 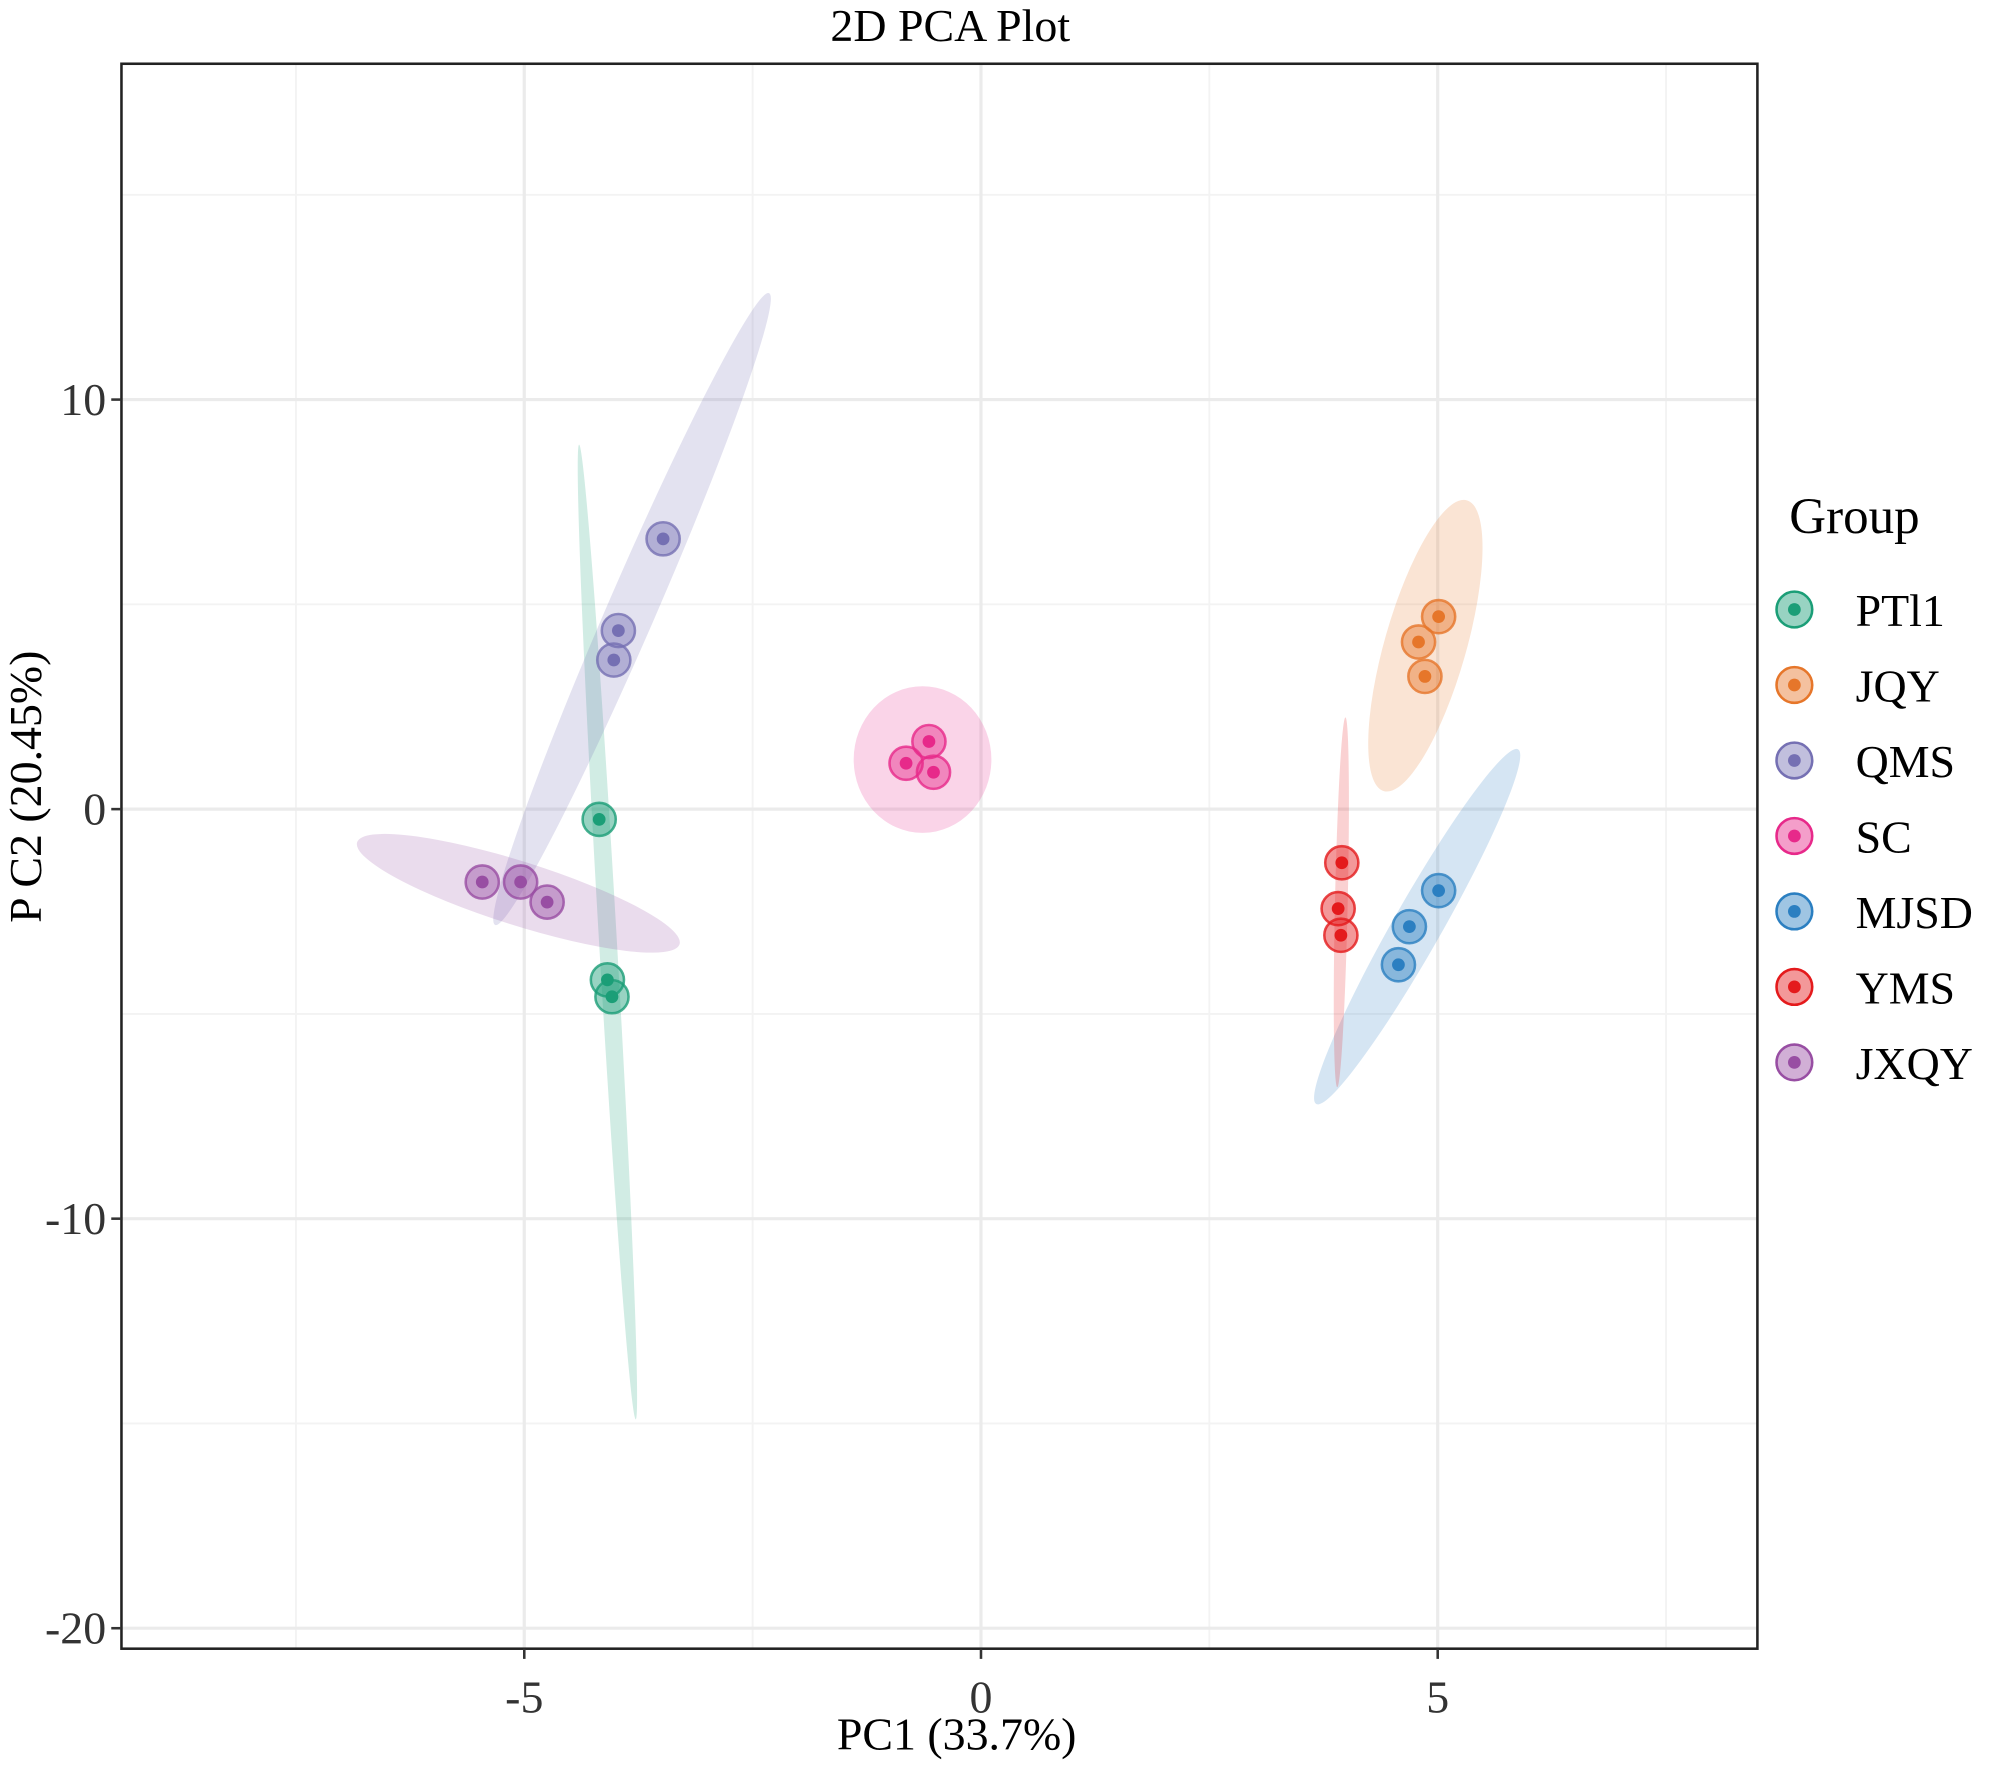 What do you see at coordinates (83, 399) in the screenshot?
I see `y-tick-label: 10` at bounding box center [83, 399].